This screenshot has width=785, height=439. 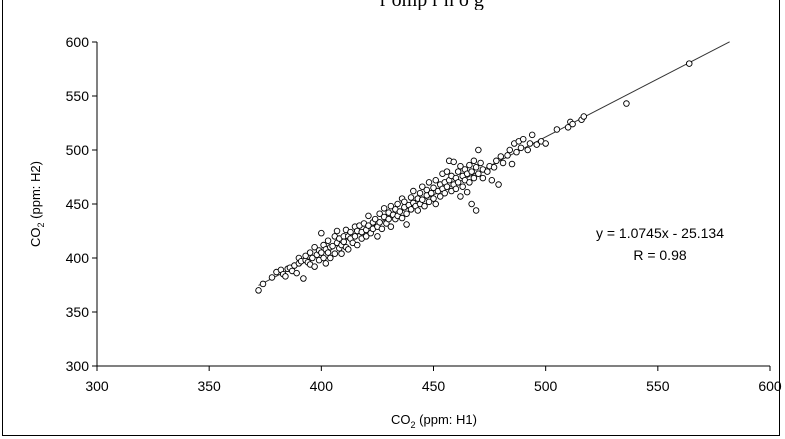 What do you see at coordinates (658, 386) in the screenshot?
I see `x-tick-label: 550` at bounding box center [658, 386].